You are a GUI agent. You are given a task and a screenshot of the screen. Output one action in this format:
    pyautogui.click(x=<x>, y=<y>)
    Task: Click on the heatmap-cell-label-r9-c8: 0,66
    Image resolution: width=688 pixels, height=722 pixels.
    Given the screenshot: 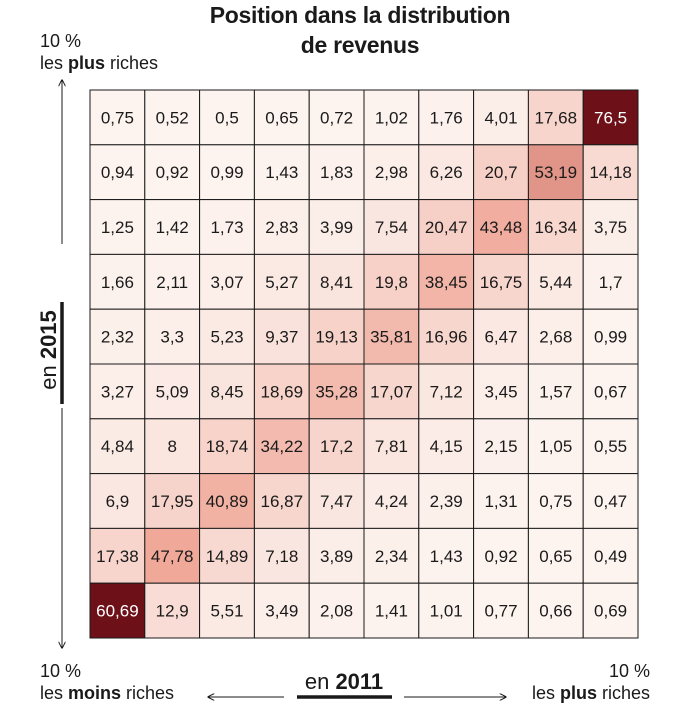 What is the action you would take?
    pyautogui.click(x=555, y=611)
    